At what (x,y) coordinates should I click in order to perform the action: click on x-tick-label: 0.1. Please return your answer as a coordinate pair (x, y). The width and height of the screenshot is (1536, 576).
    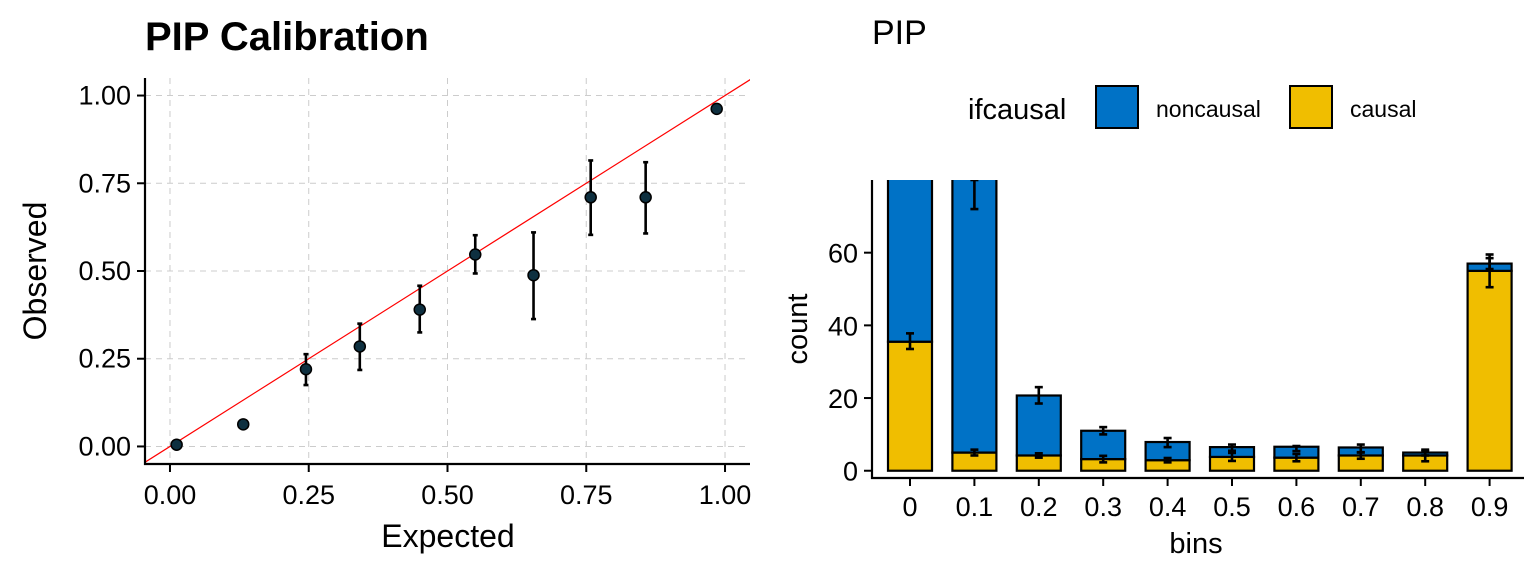
    Looking at the image, I should click on (975, 507).